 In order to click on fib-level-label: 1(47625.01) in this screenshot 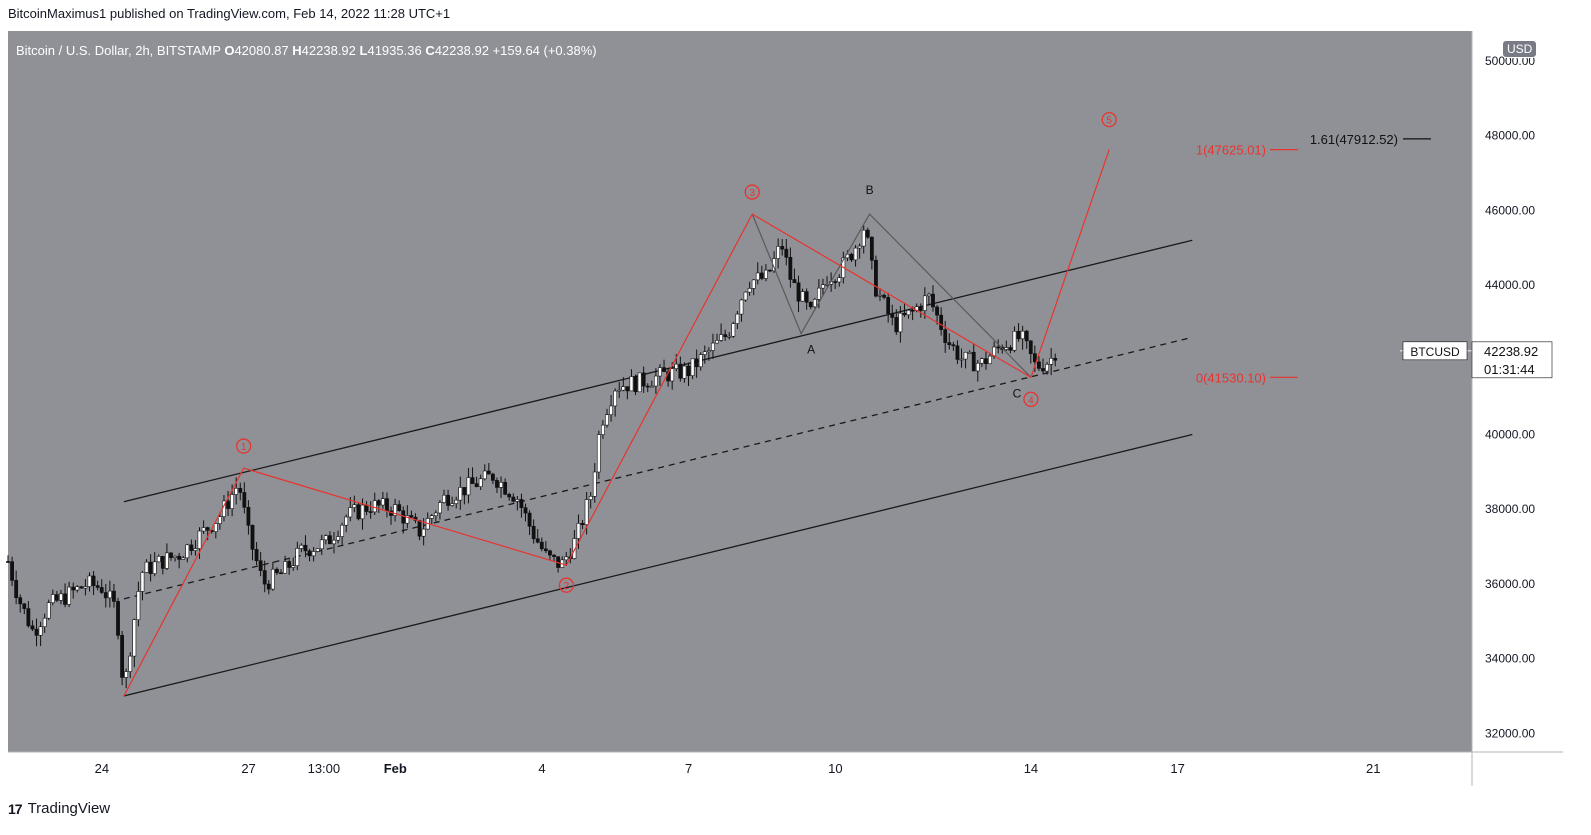, I will do `click(1231, 150)`.